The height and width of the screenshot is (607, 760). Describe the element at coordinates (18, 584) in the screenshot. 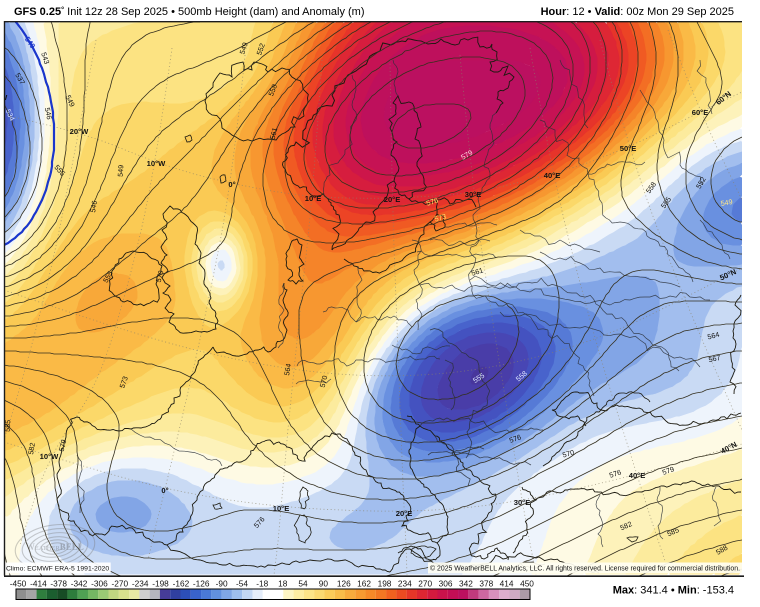

I see `svg-text: -450` at that location.